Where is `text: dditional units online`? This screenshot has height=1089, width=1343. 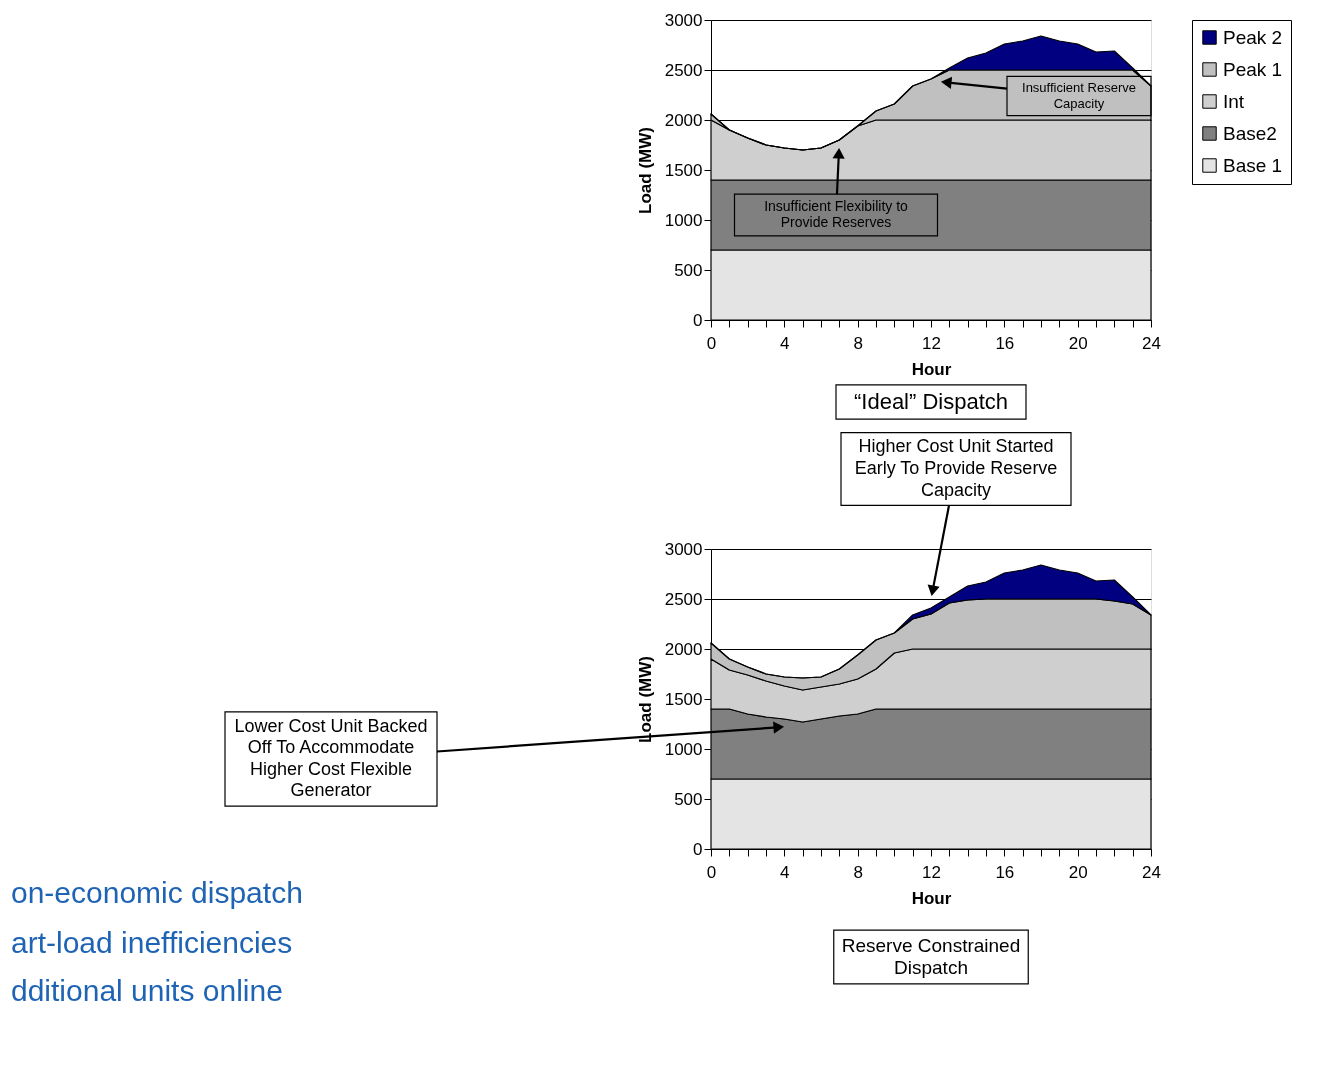 text: dditional units online is located at coordinates (147, 990).